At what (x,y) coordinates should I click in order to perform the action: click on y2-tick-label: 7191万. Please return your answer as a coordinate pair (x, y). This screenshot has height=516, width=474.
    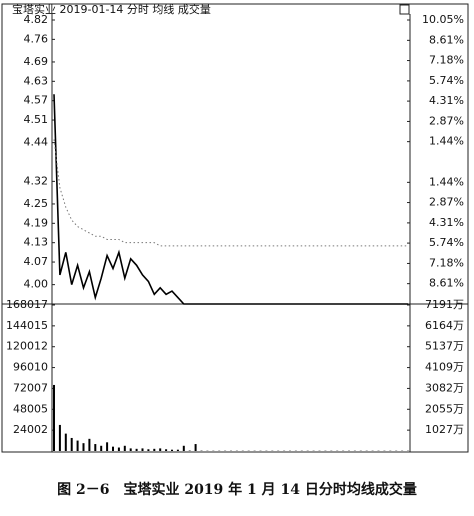
    Looking at the image, I should click on (444, 304).